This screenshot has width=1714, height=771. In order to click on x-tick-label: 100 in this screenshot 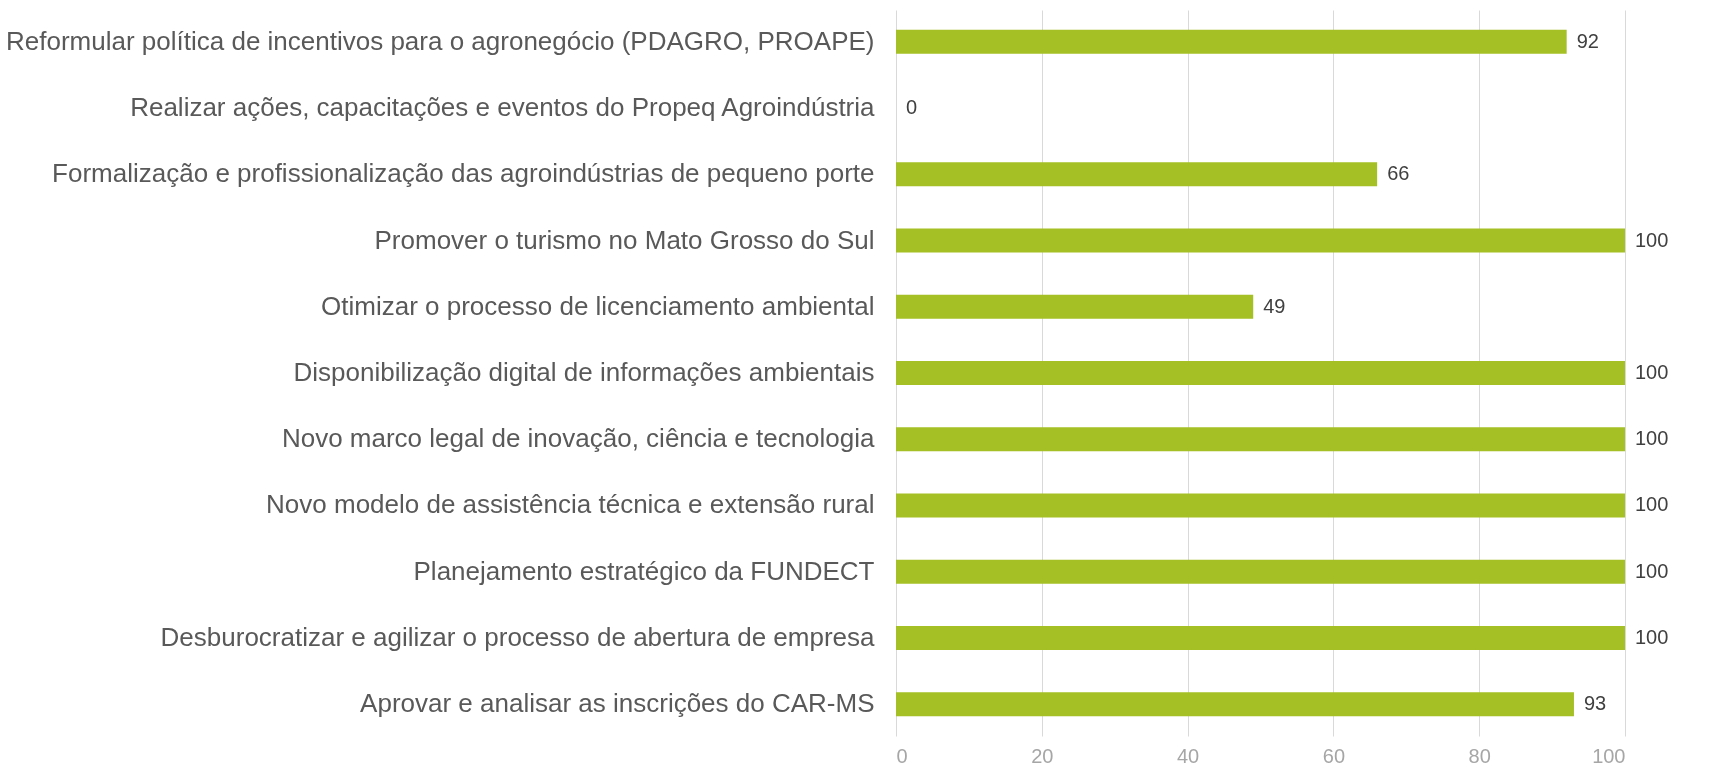, I will do `click(1609, 755)`.